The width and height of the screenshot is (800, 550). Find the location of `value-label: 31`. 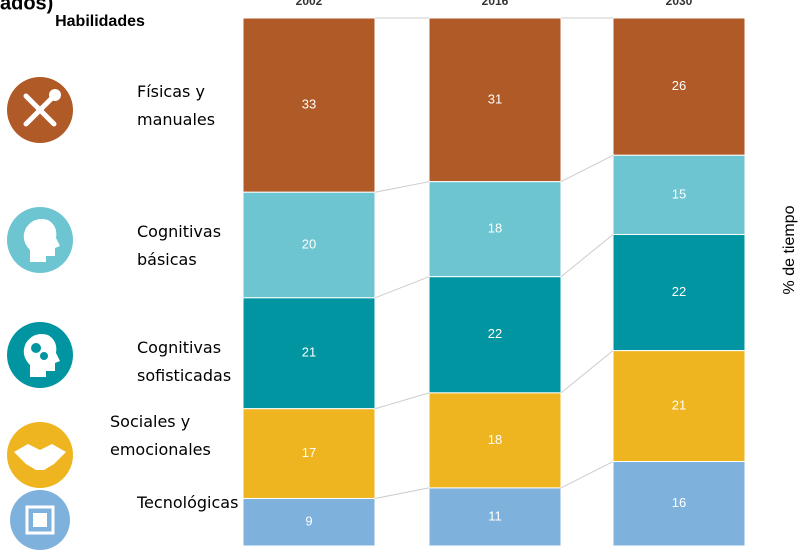

value-label: 31 is located at coordinates (495, 98).